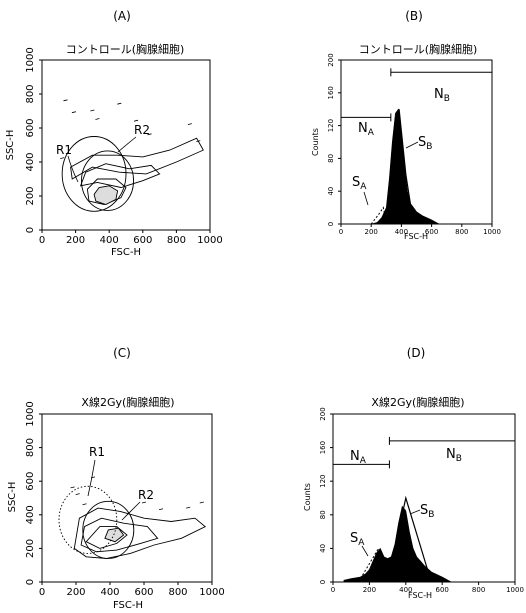  I want to click on panel-d-xlabel: FSC-H, so click(420, 595).